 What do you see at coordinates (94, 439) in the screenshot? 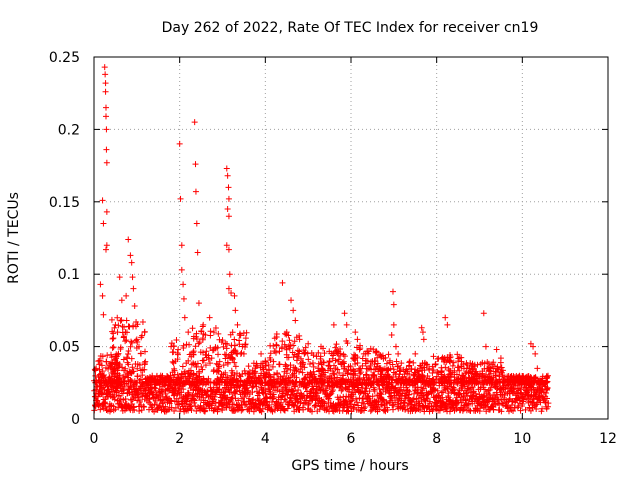
I see `x-tick-label: 0` at bounding box center [94, 439].